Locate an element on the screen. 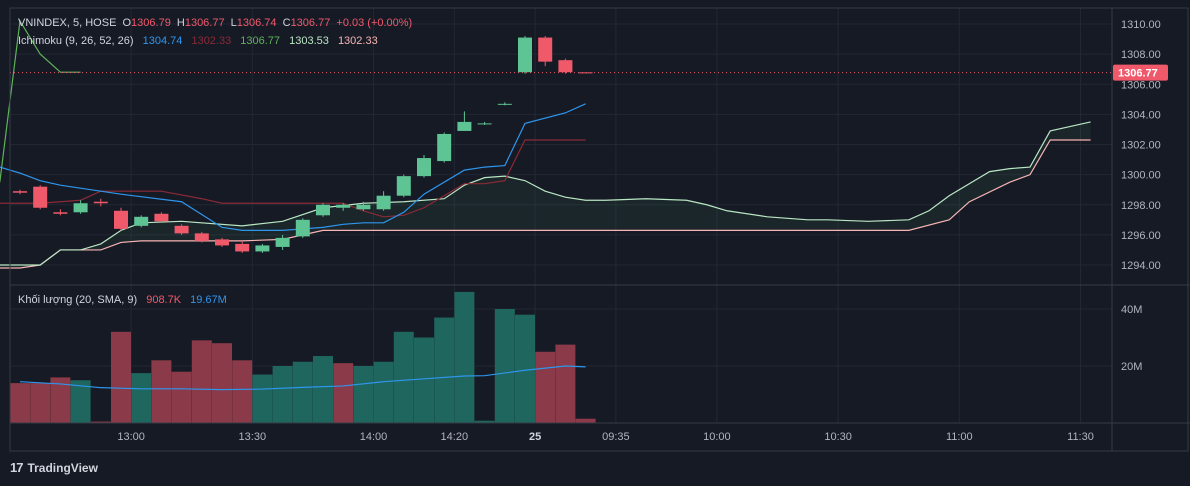  time-tick-label: 11:30 is located at coordinates (1080, 437).